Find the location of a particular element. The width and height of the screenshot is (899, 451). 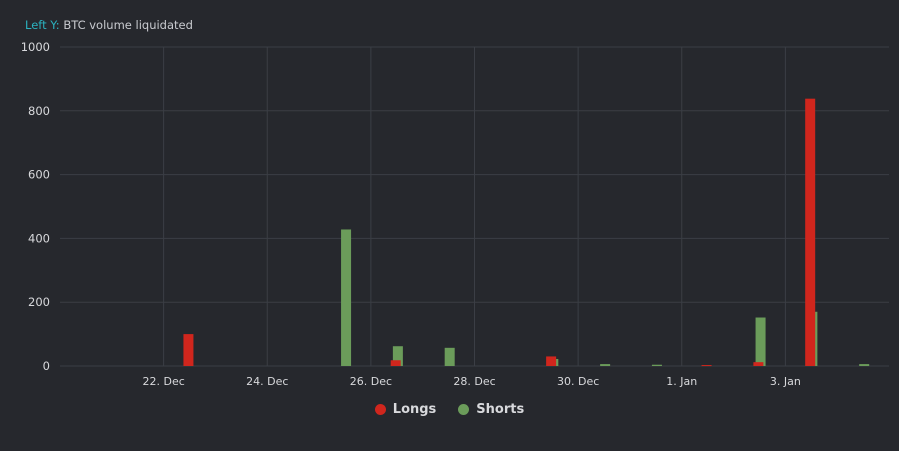

x-tick-label: 1. Jan is located at coordinates (681, 381).